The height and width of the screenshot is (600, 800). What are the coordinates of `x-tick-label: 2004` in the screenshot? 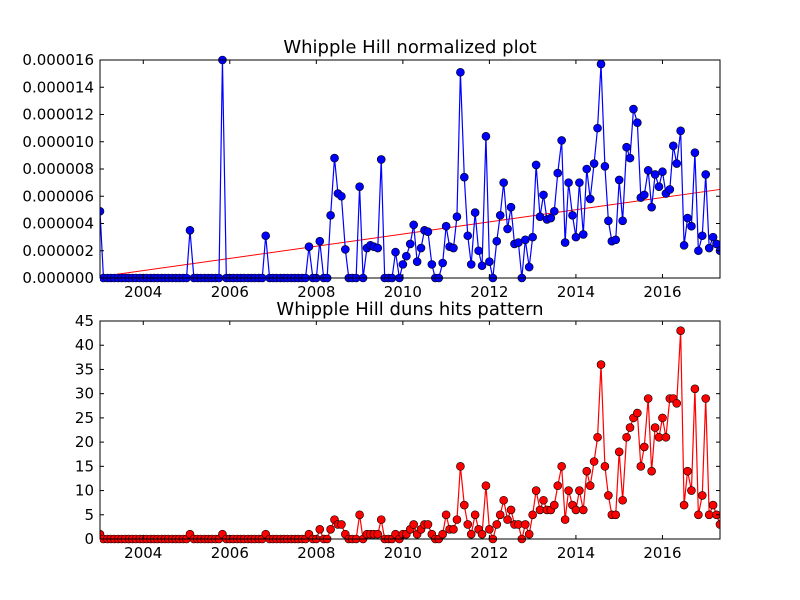 It's located at (143, 292).